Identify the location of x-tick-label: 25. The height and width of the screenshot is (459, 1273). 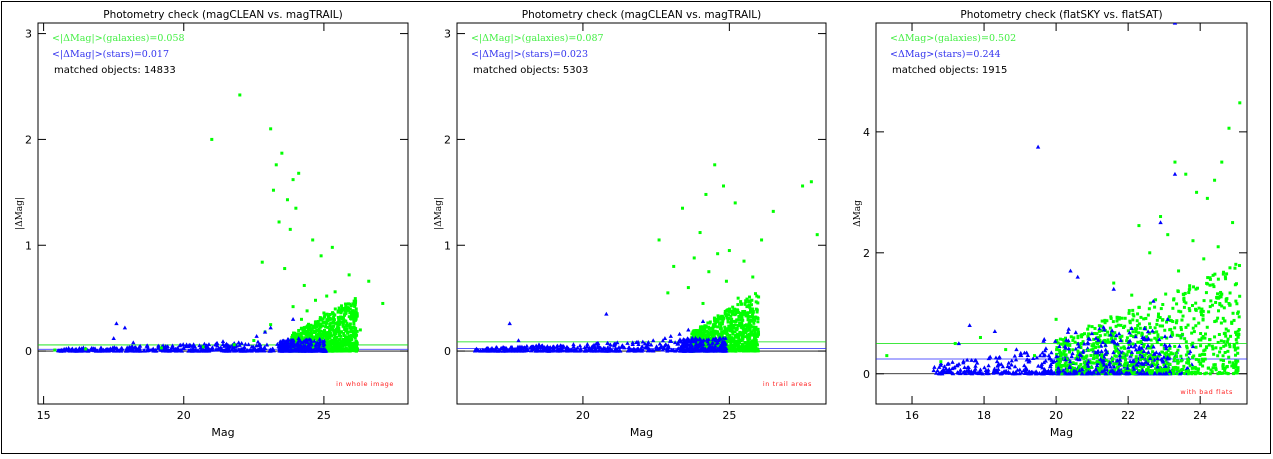
(324, 415).